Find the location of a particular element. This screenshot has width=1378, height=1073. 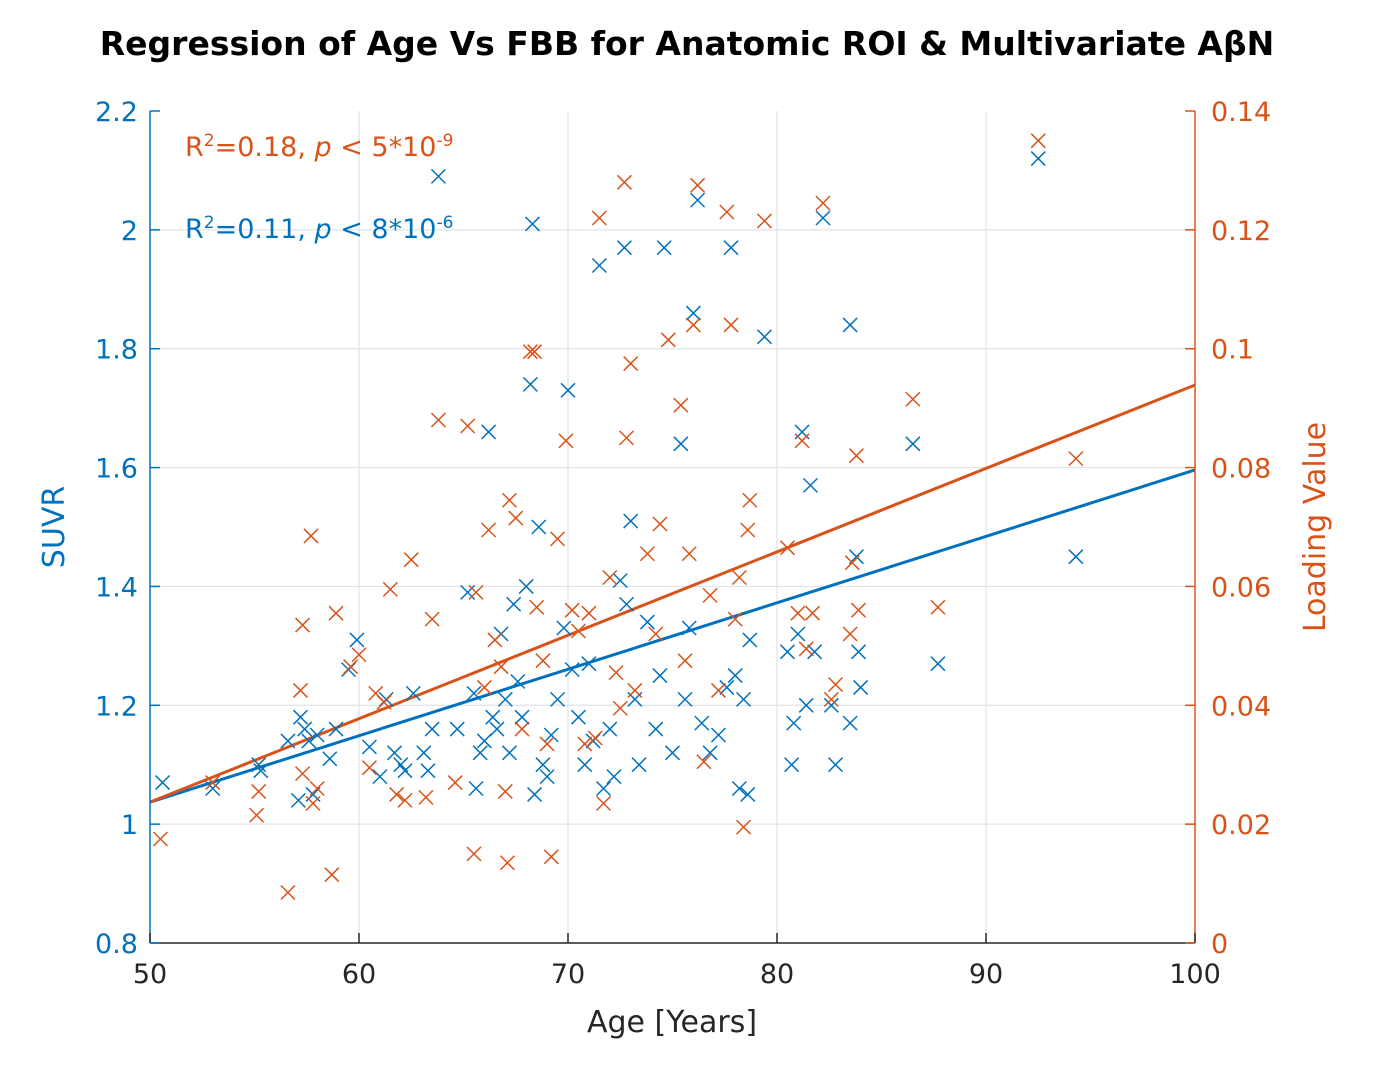

x-tick-label: 100 is located at coordinates (1195, 974).